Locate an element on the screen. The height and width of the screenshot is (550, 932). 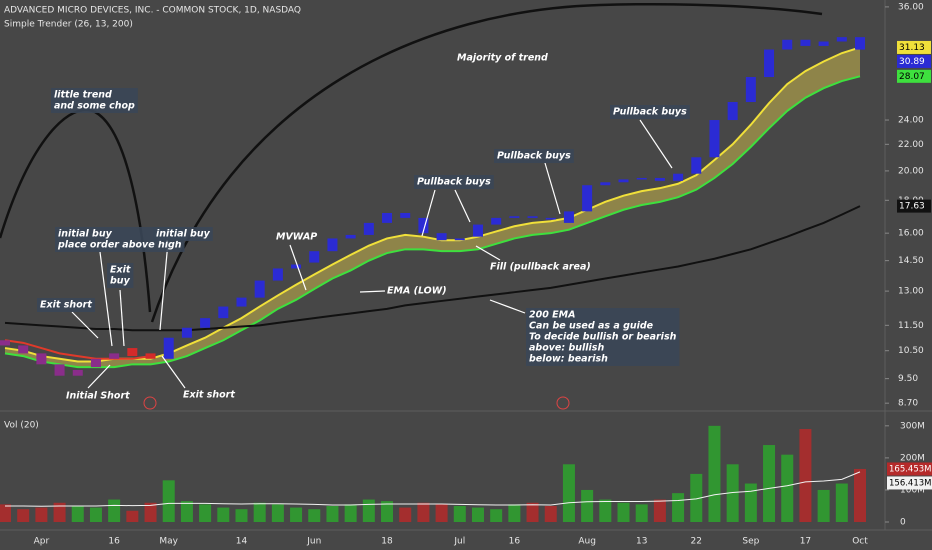
x-tick-label: Sep is located at coordinates (750, 542).